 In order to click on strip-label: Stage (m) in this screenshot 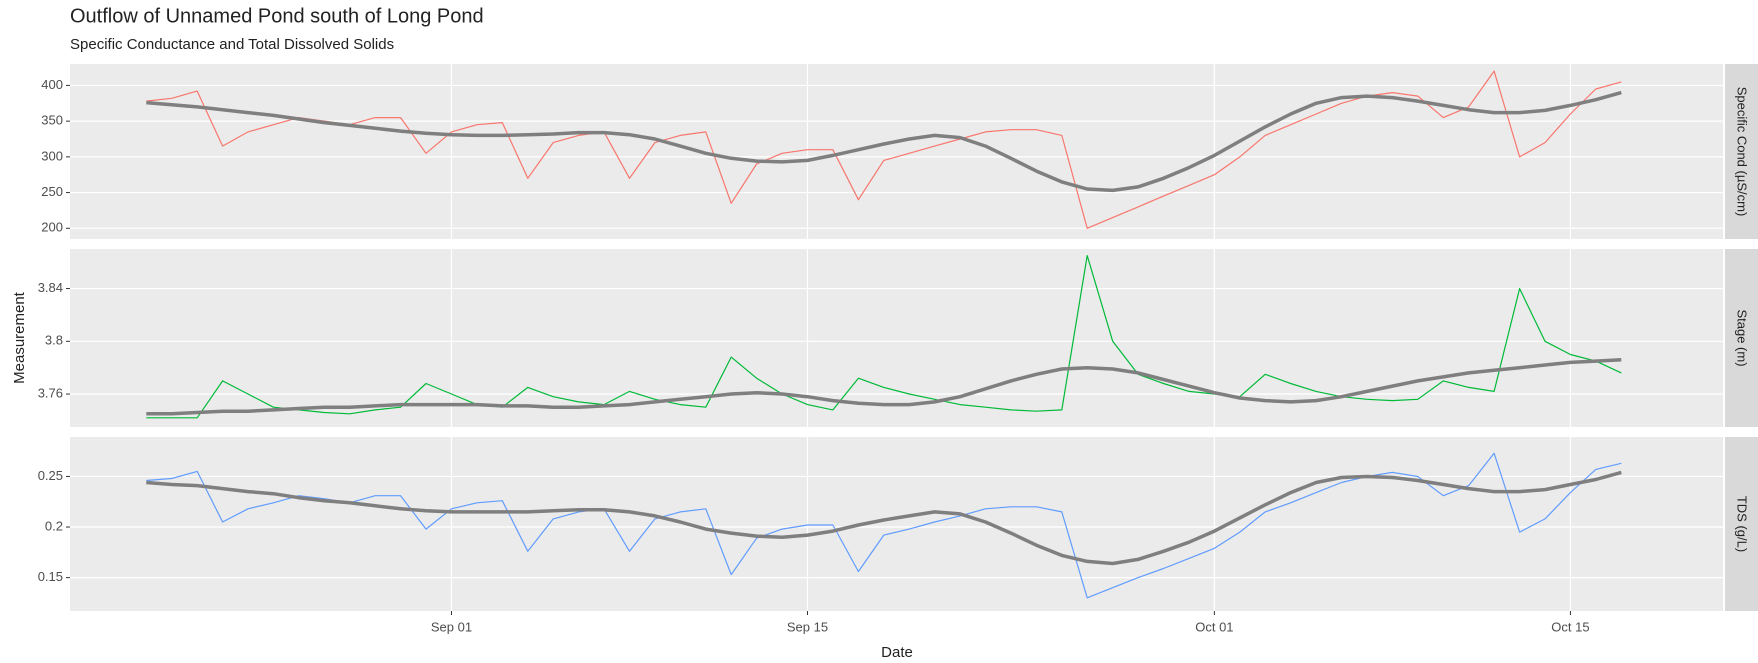, I will do `click(1742, 337)`.